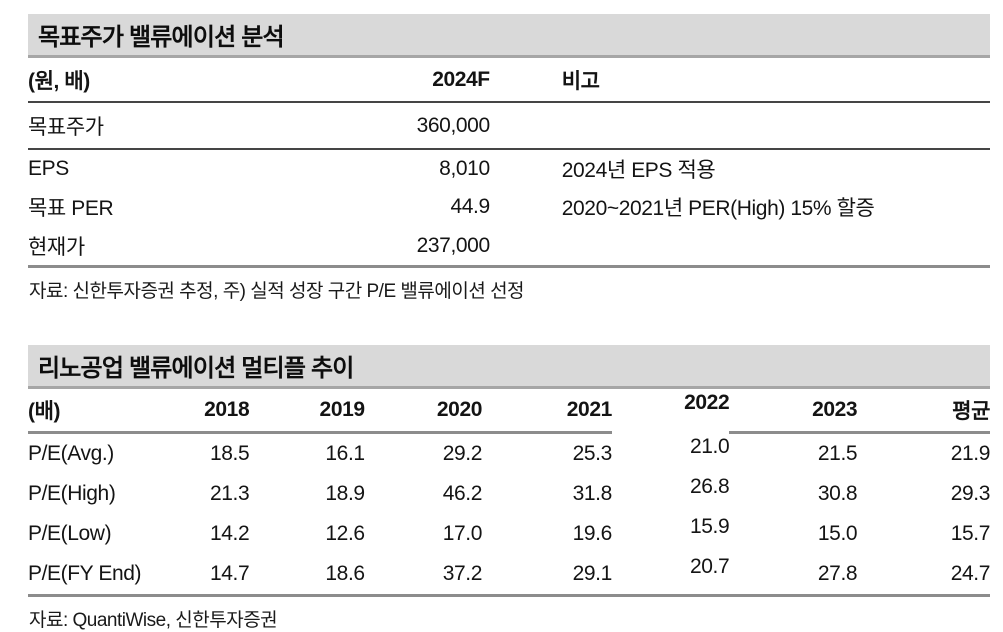 The width and height of the screenshot is (1003, 632). I want to click on table2-header-2018: 2018, so click(187, 411).